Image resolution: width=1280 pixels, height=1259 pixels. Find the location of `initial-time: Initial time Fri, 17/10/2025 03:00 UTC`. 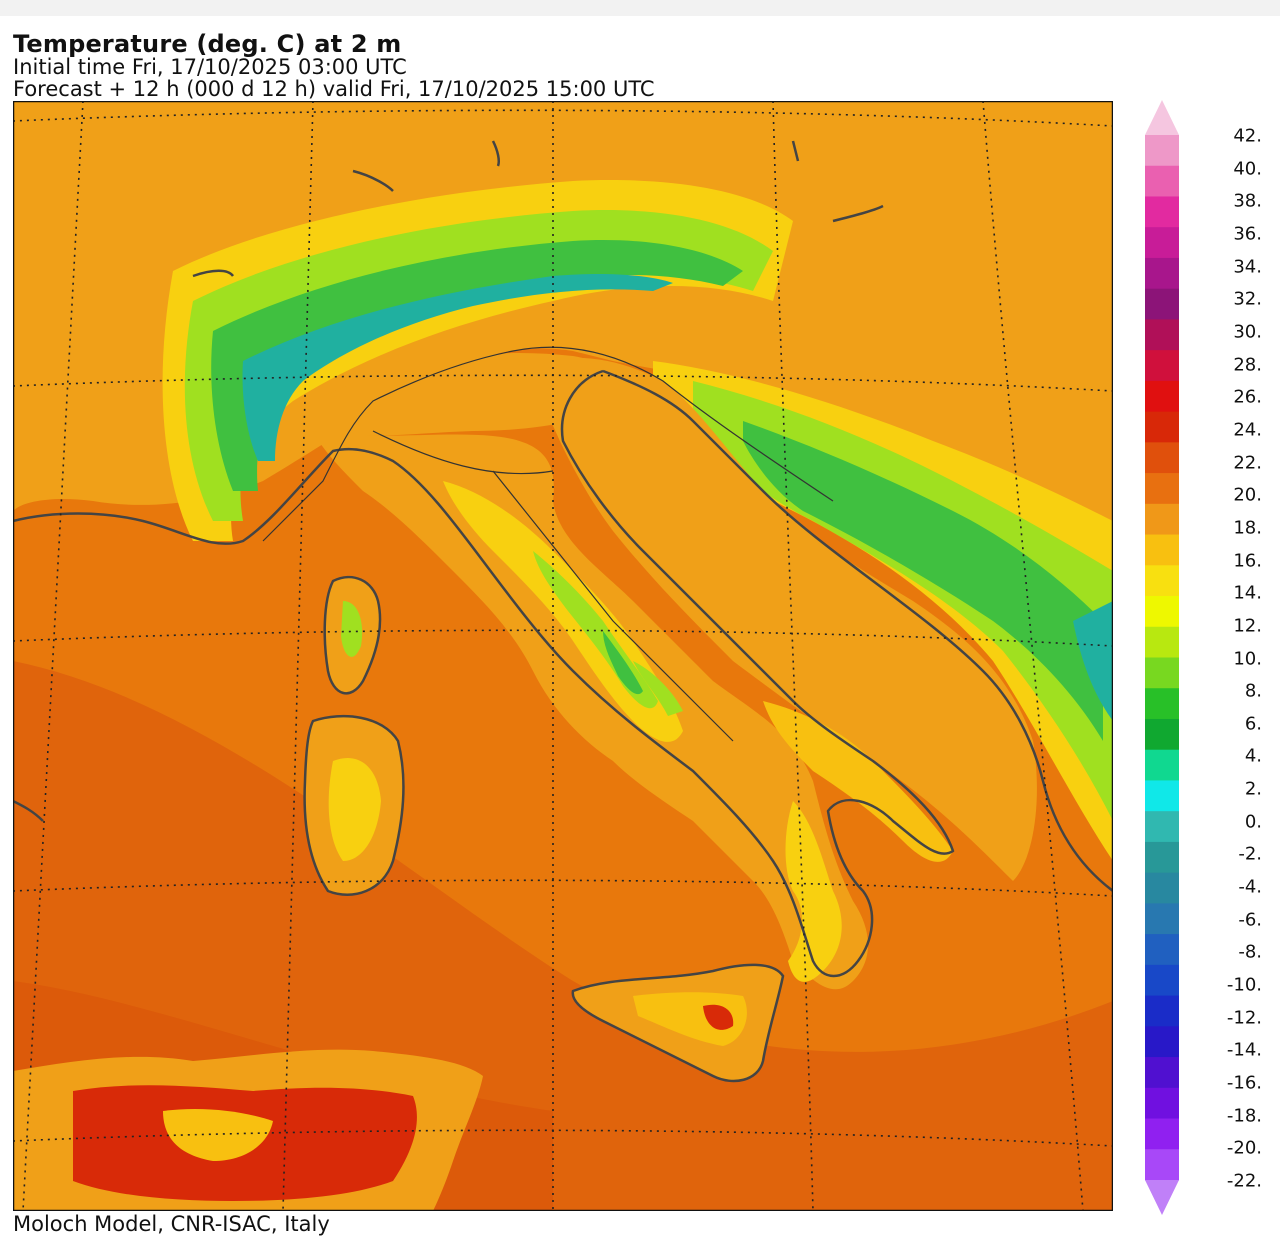

initial-time: Initial time Fri, 17/10/2025 03:00 UTC is located at coordinates (210, 67).